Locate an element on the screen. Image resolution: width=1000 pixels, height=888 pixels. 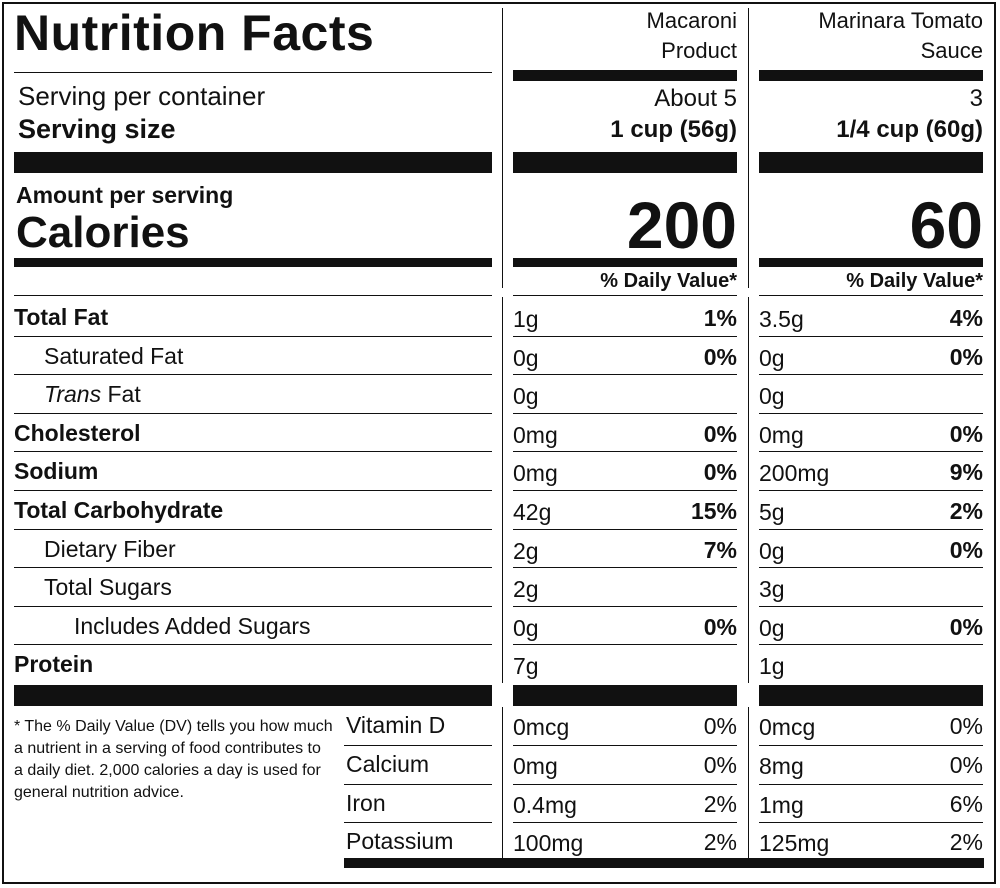
thick-bar-top is located at coordinates (253, 162).